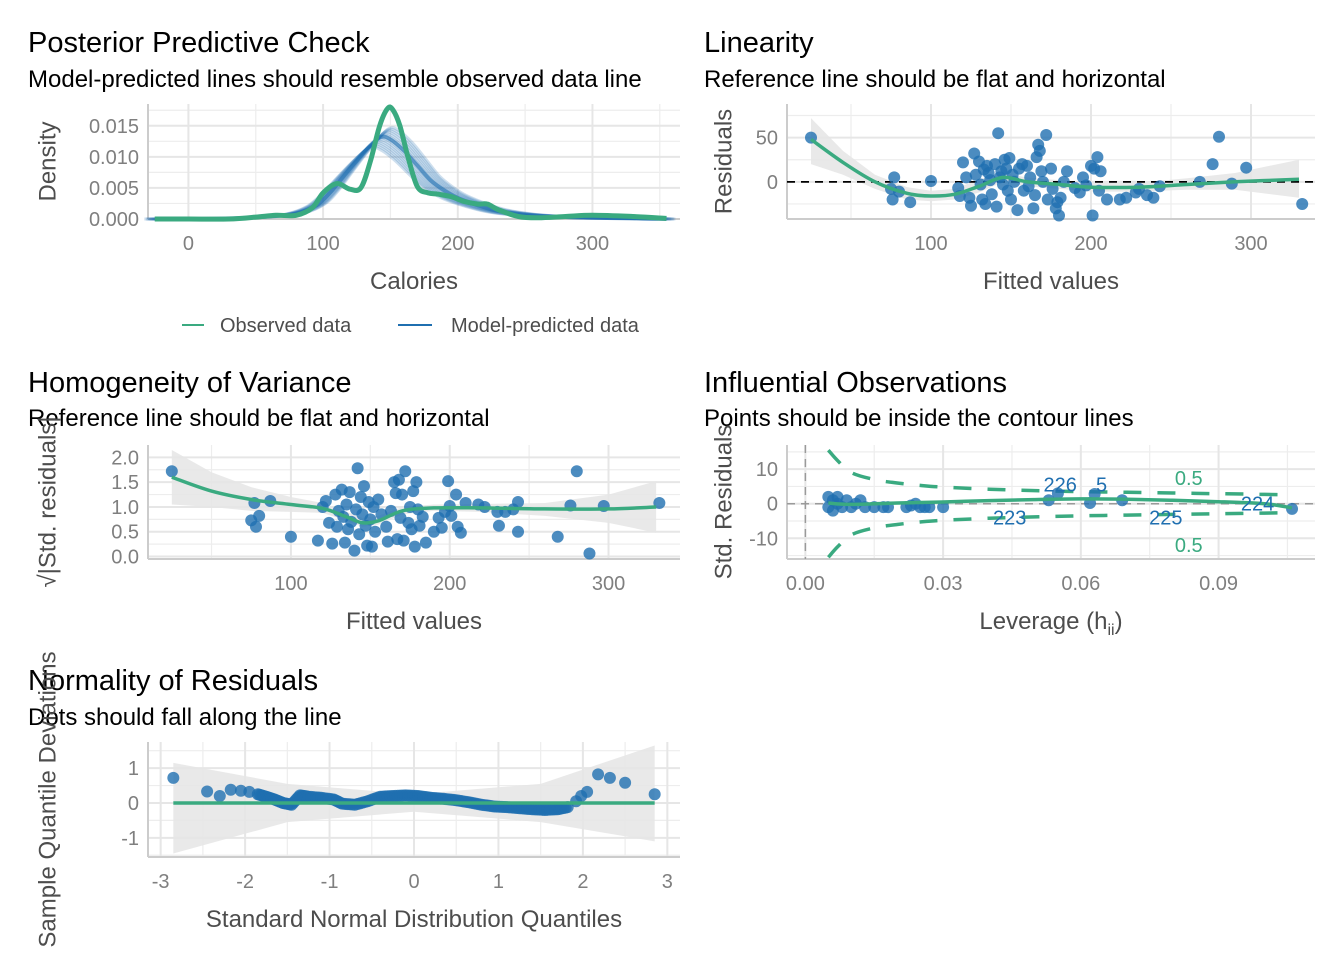 This screenshot has width=1344, height=960. Describe the element at coordinates (1165, 519) in the screenshot. I see `observation-label: 225` at that location.